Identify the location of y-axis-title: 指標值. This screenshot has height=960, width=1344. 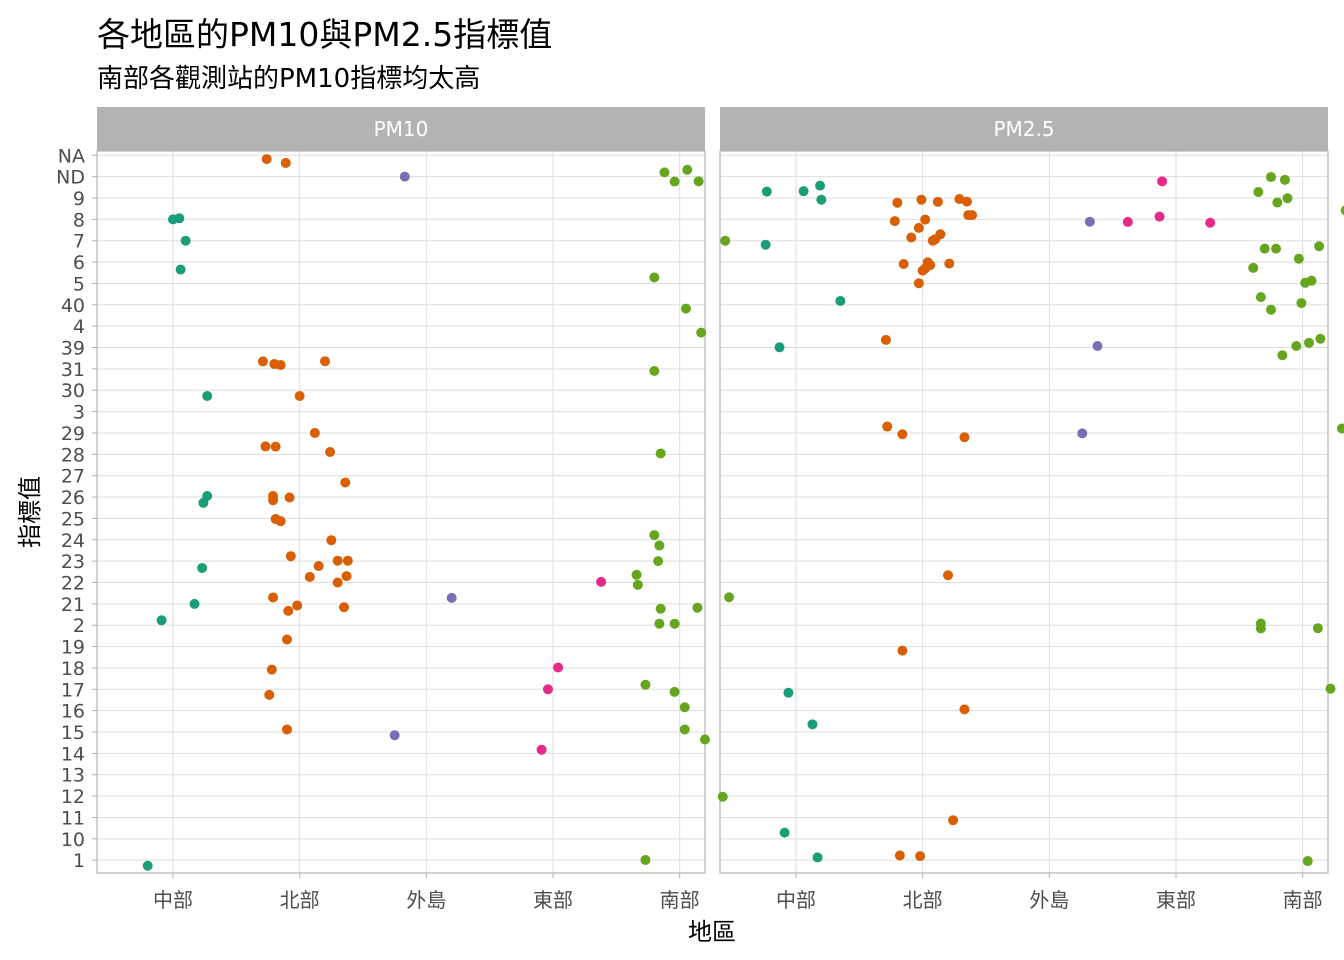
(30, 512).